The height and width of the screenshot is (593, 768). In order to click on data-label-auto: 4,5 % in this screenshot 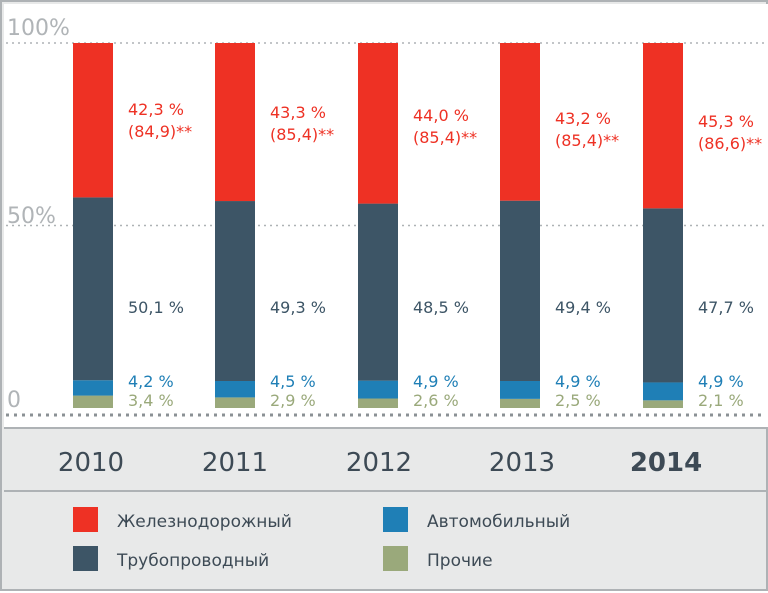, I will do `click(293, 381)`.